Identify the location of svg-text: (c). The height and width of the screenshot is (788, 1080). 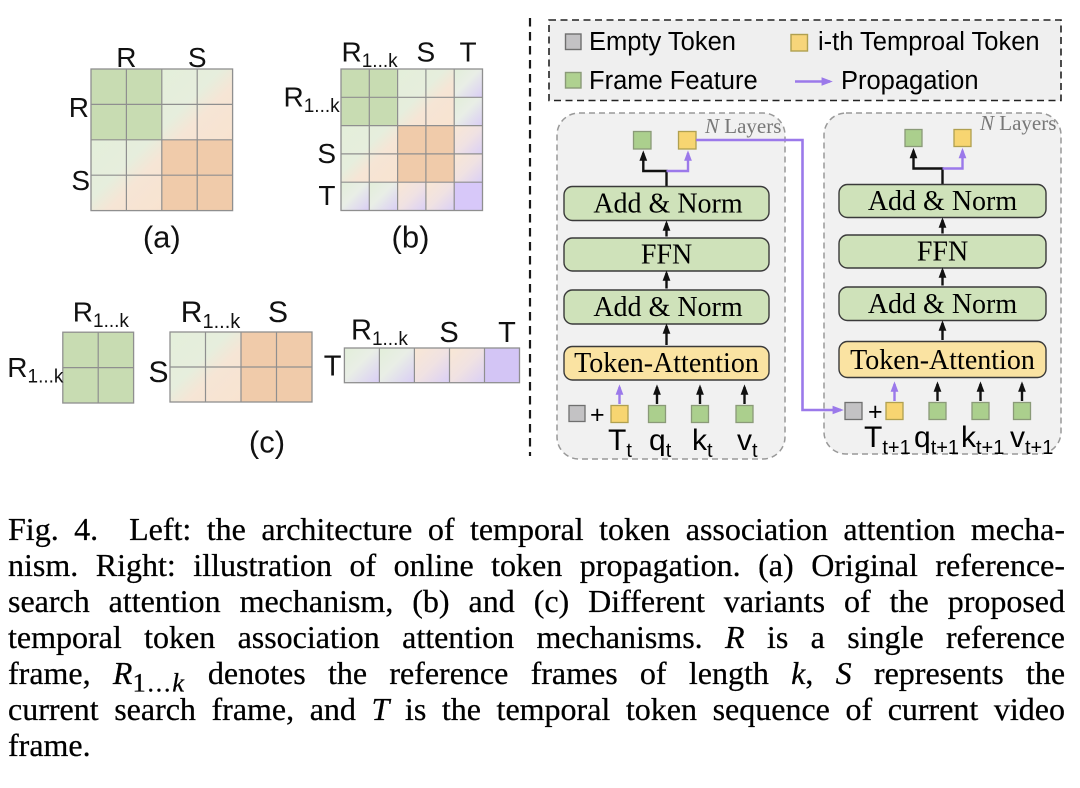
(267, 442).